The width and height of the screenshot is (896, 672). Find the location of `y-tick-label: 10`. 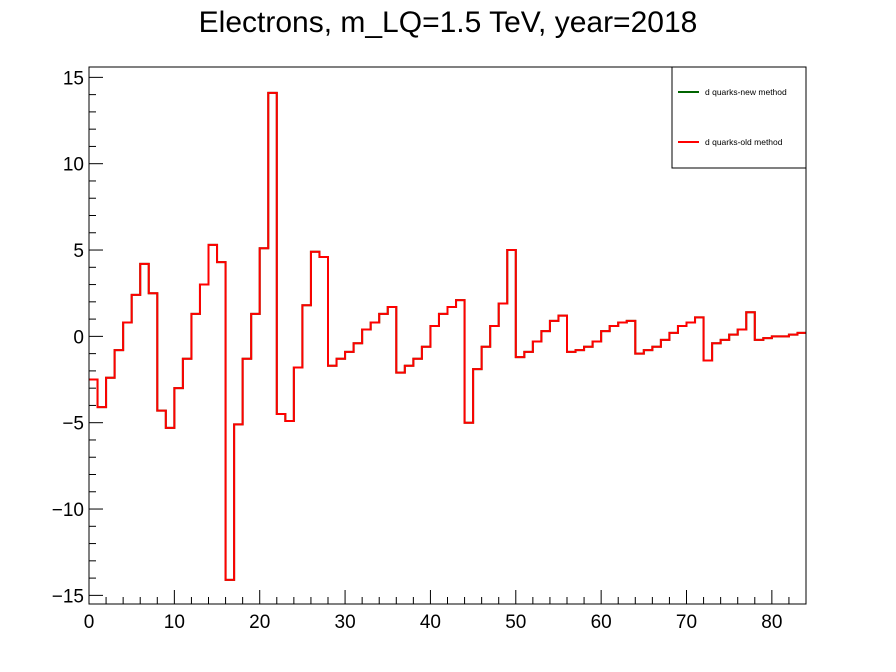

y-tick-label: 10 is located at coordinates (73, 165).